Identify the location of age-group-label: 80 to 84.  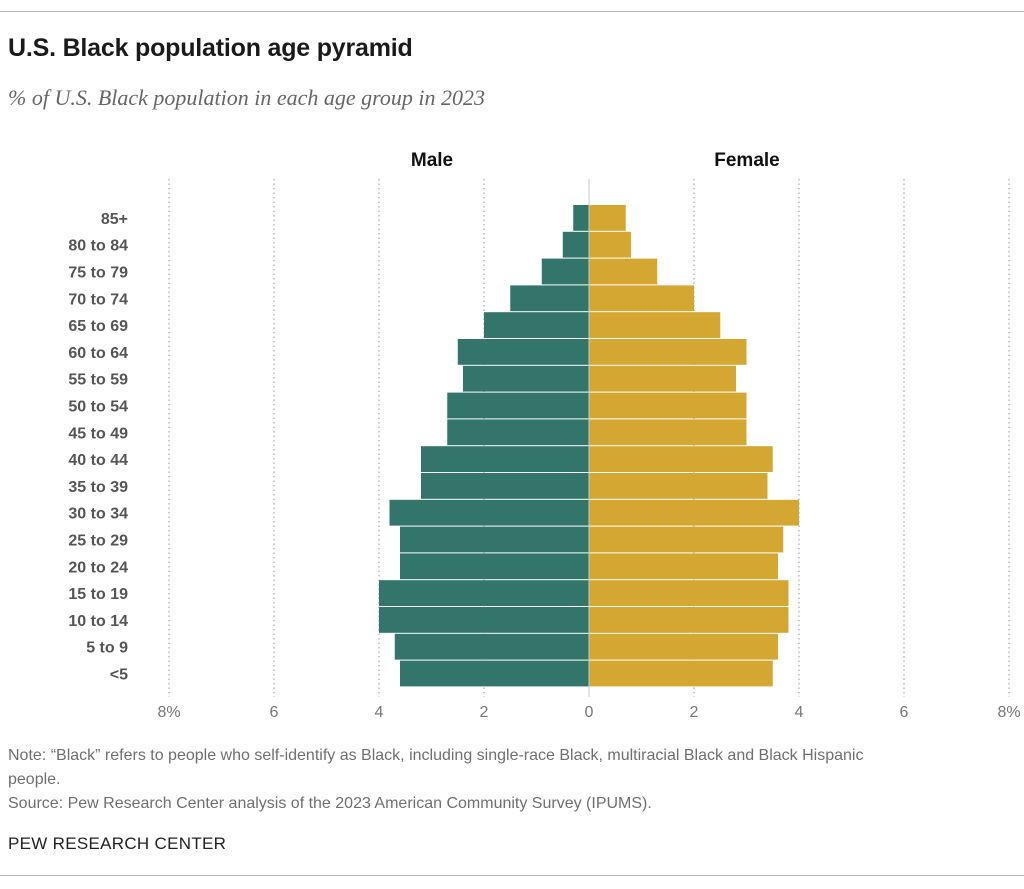
(98, 246).